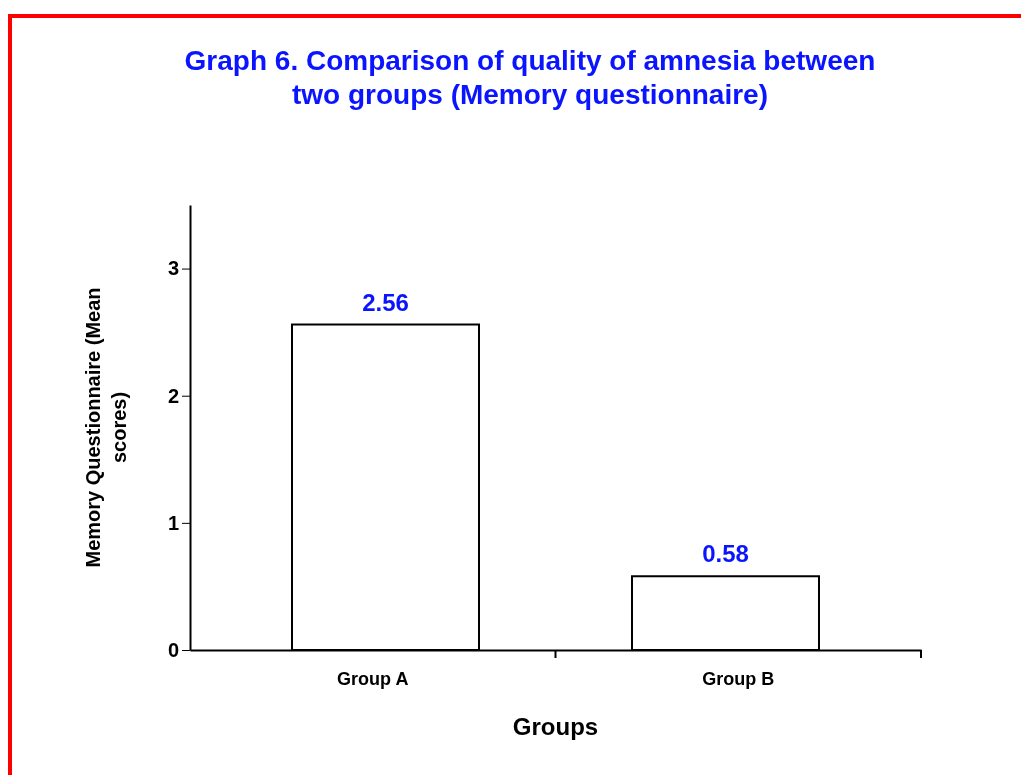 The width and height of the screenshot is (1021, 775). I want to click on y-axis-title: Memory Questionnaire (Mean scores), so click(106, 427).